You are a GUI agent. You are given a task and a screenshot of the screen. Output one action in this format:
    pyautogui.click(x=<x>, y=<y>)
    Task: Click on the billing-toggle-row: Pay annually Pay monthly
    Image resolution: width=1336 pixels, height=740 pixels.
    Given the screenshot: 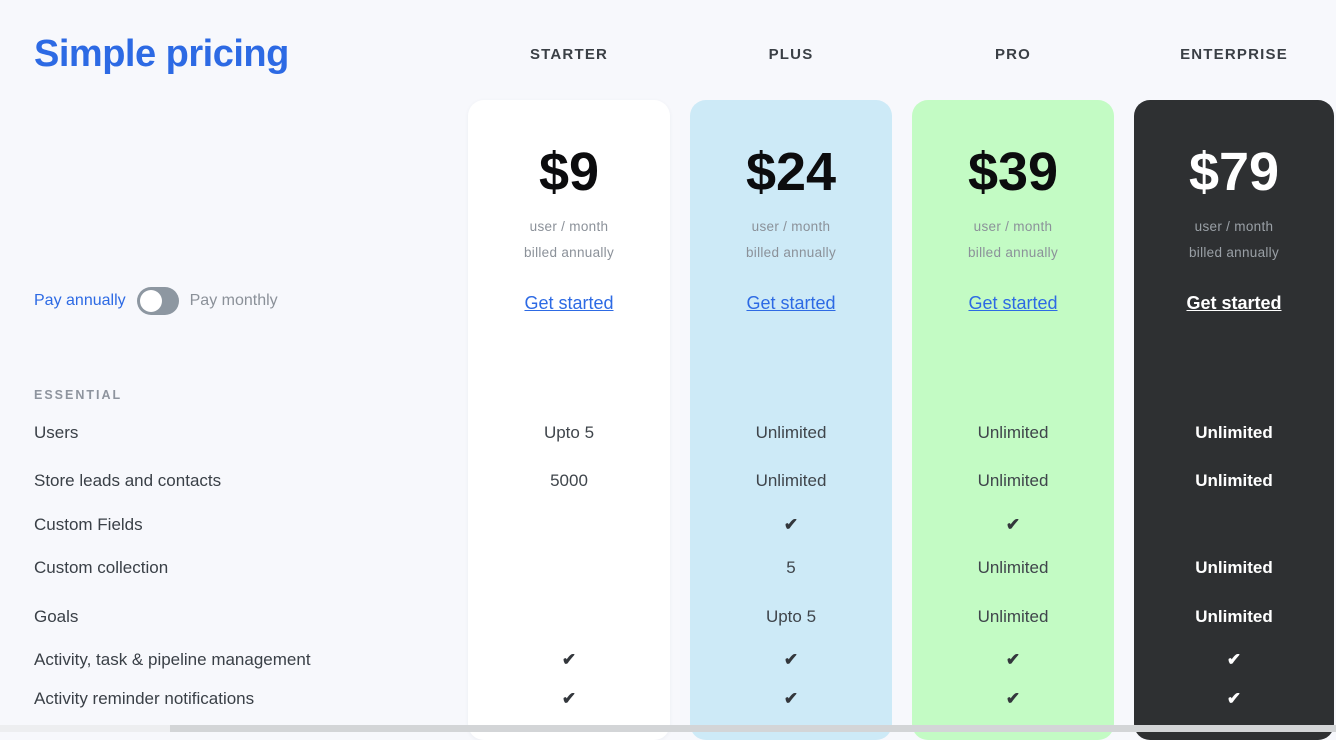 What is the action you would take?
    pyautogui.click(x=156, y=301)
    